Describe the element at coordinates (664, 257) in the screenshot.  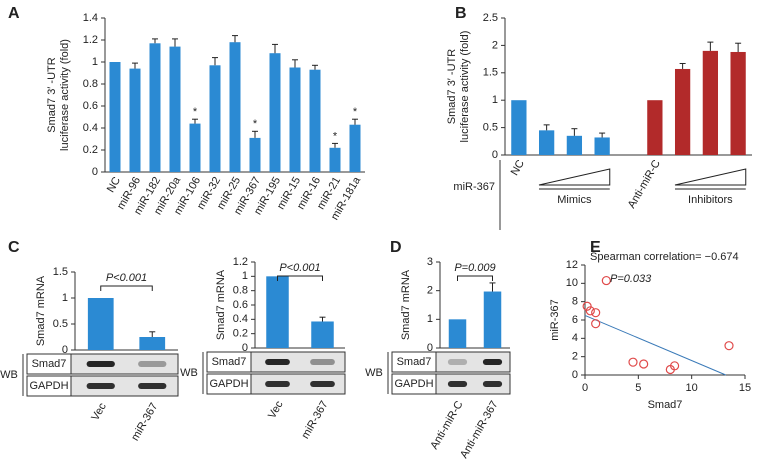
I see `annotation: Spearman correlation= −0.674` at that location.